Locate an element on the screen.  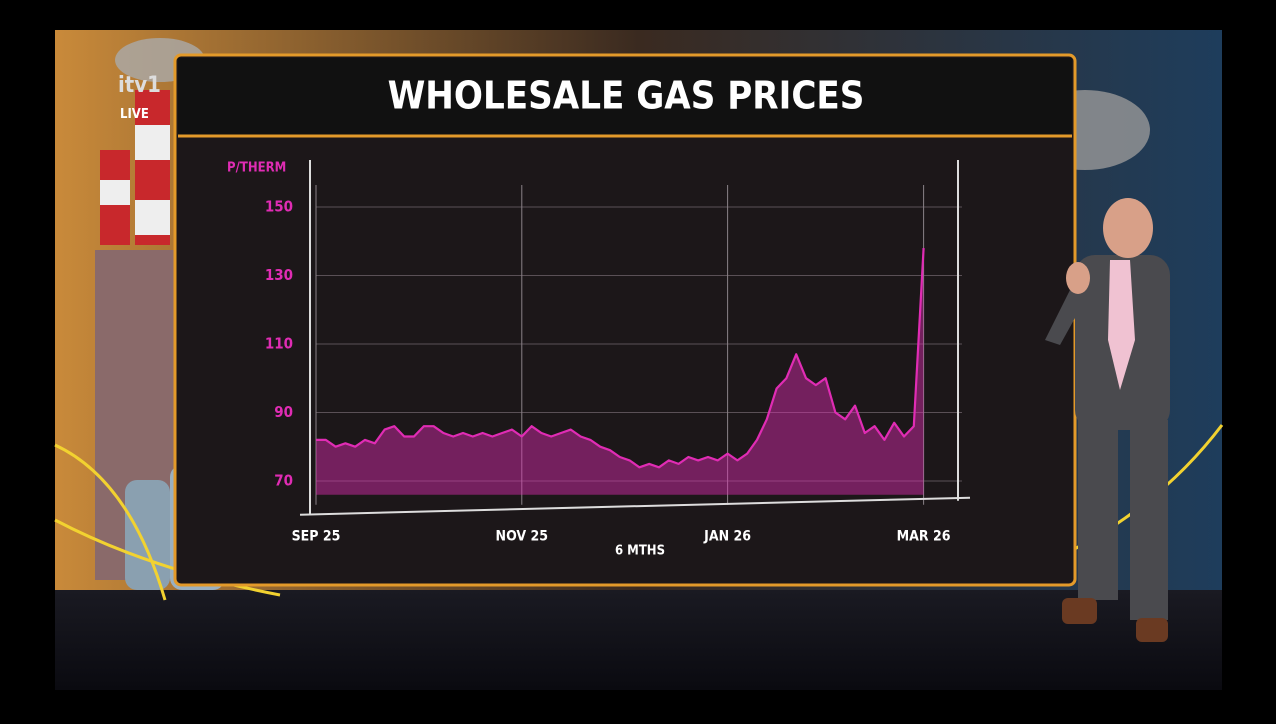
x-tick-label: JAN 26 is located at coordinates (727, 537).